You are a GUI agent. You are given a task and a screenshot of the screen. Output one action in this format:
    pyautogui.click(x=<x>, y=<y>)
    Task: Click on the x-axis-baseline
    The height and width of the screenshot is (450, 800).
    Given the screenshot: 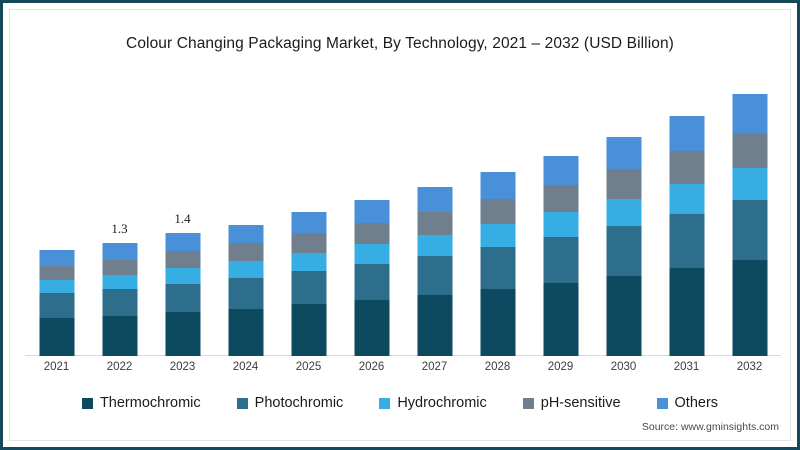 What is the action you would take?
    pyautogui.click(x=403, y=355)
    